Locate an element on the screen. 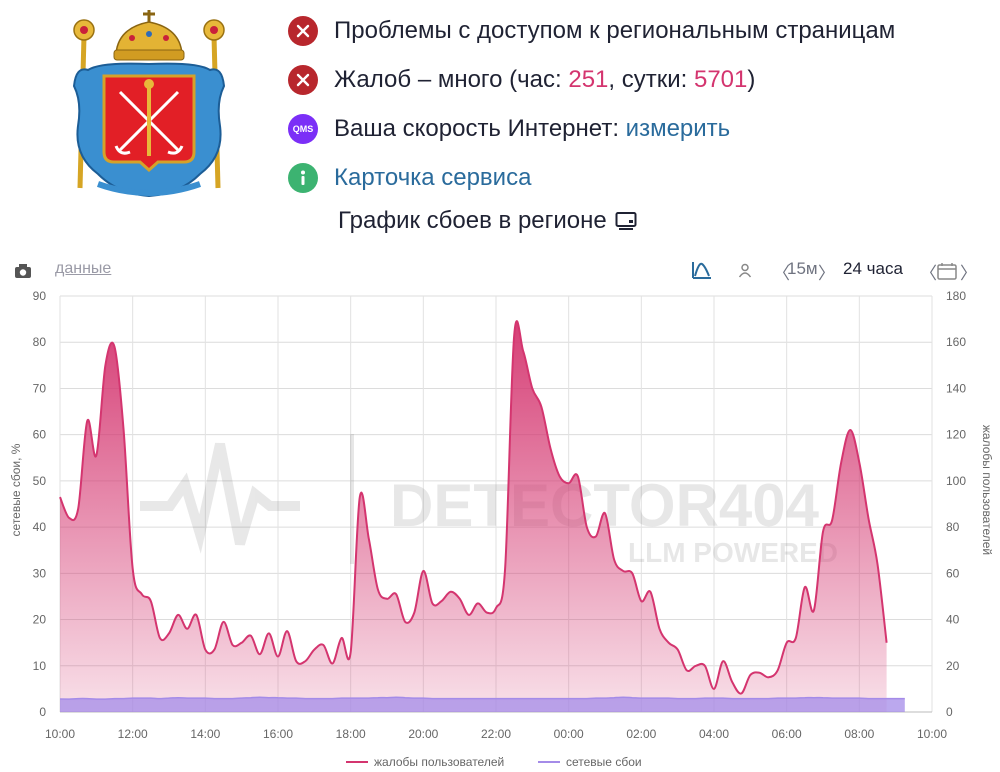 The height and width of the screenshot is (772, 1000). chart-toolbar: данные 〈 15м 〉 24 часа 〈 〉 is located at coordinates (500, 270).